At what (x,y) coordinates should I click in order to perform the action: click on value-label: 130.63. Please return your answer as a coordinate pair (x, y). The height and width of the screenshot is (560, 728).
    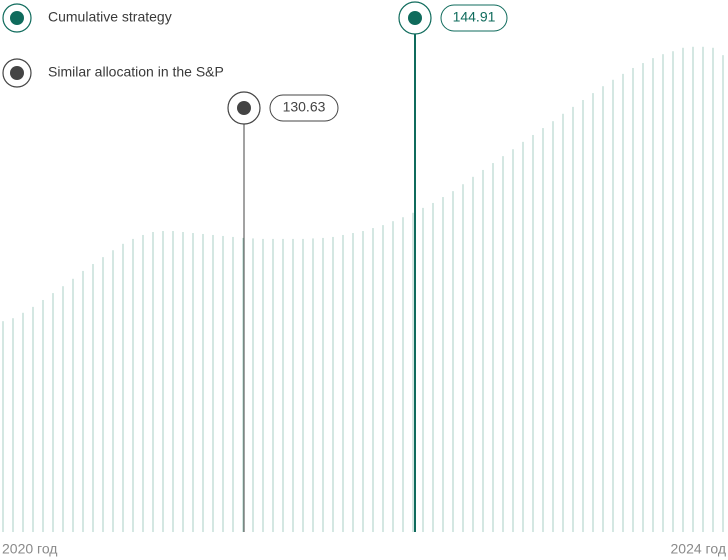
    Looking at the image, I should click on (304, 107).